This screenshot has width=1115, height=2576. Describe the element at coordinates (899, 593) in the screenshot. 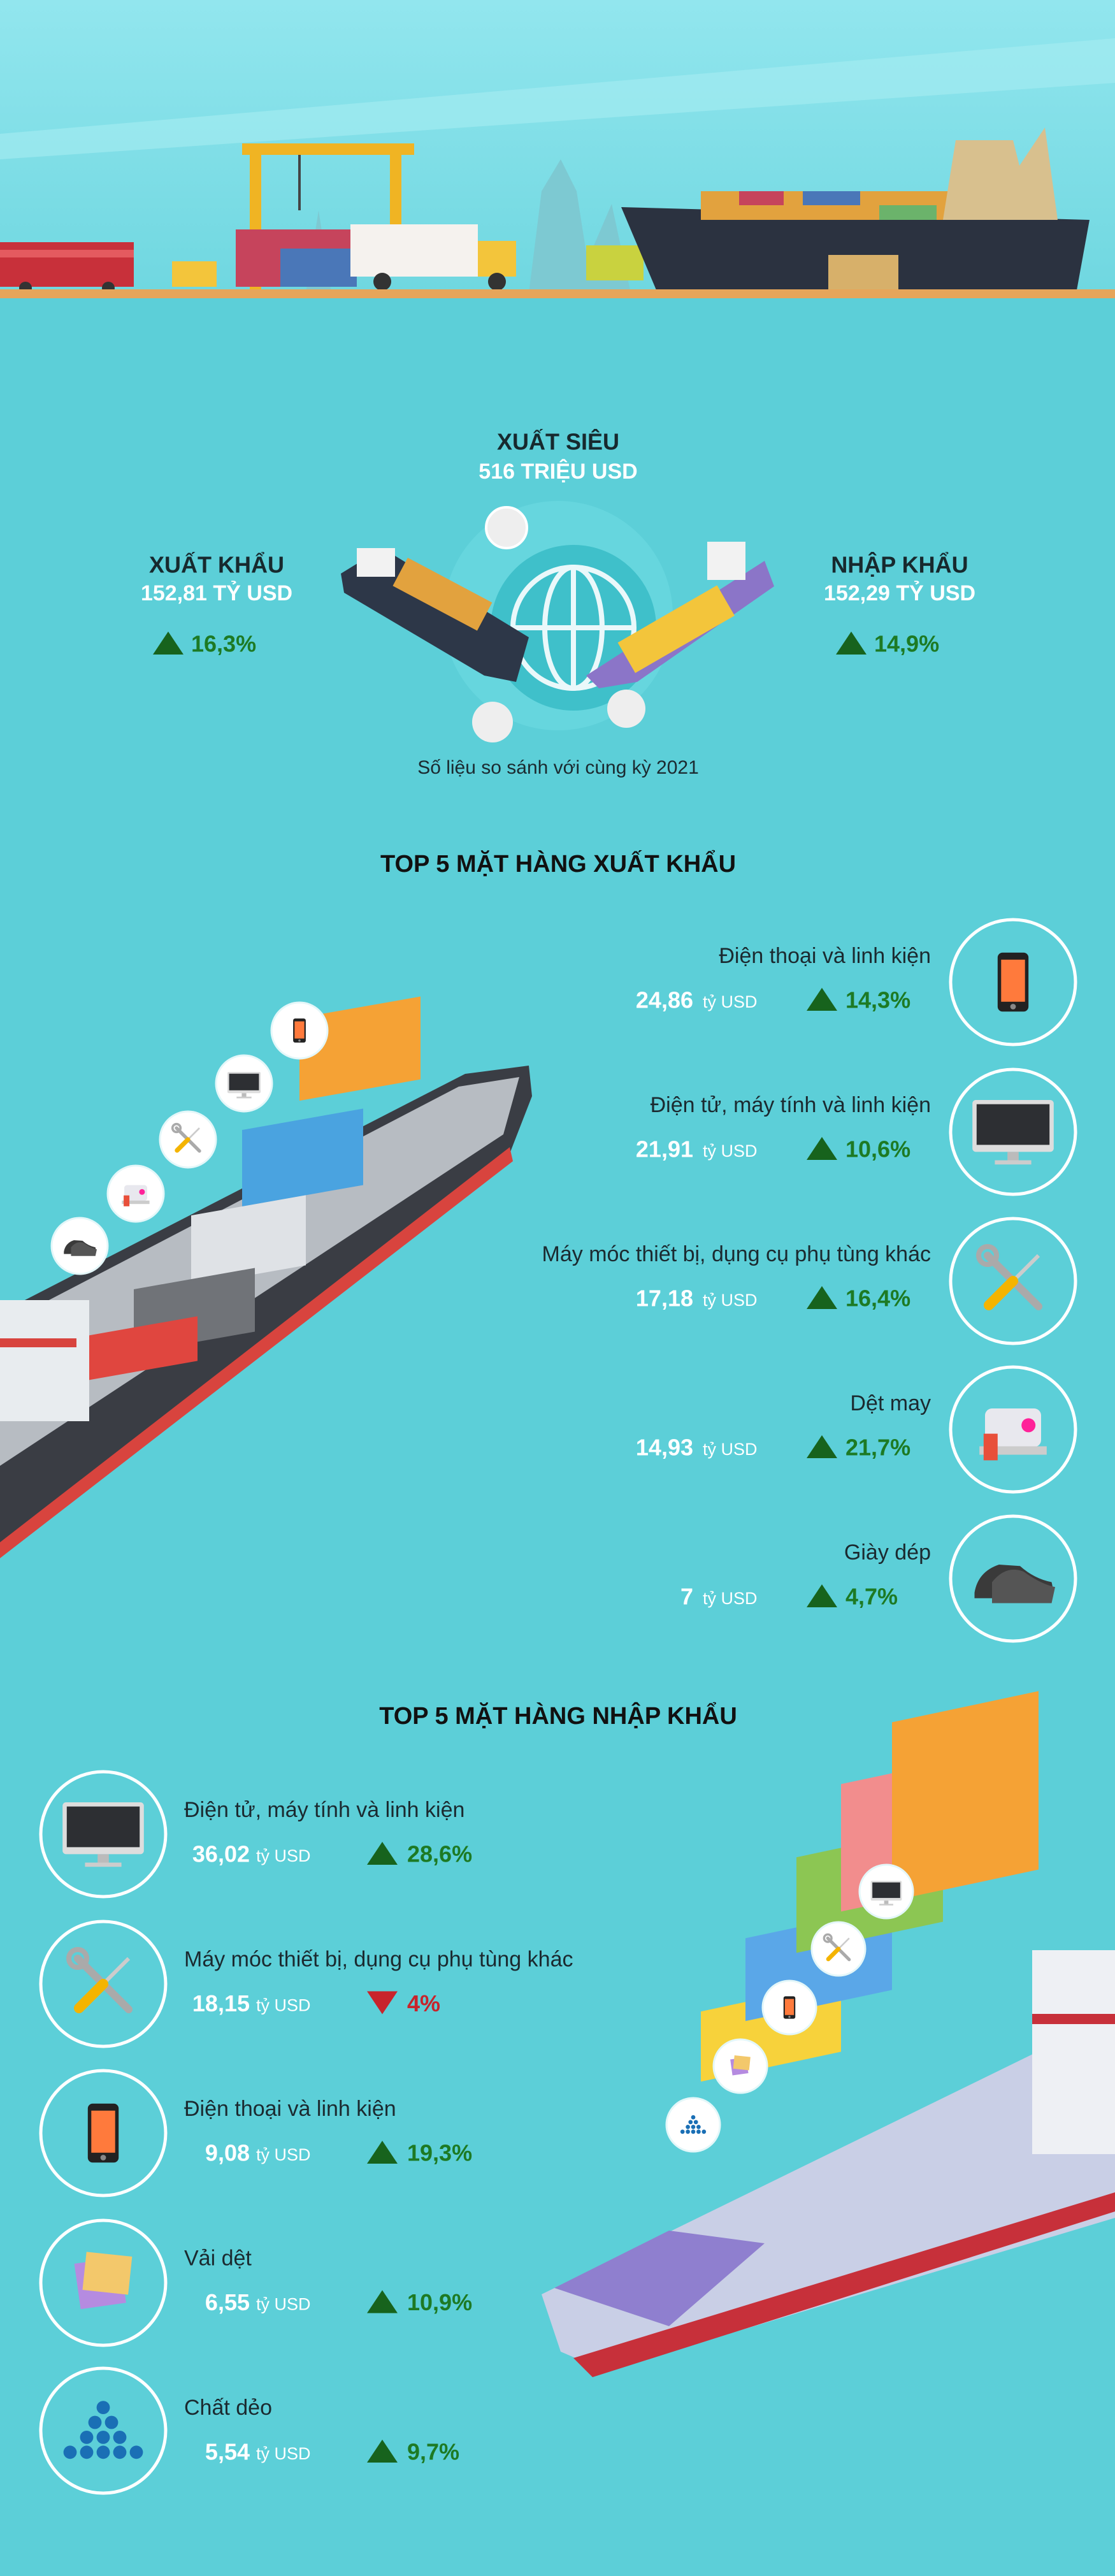

I see `import-value: 152,29 TỶ USD` at that location.